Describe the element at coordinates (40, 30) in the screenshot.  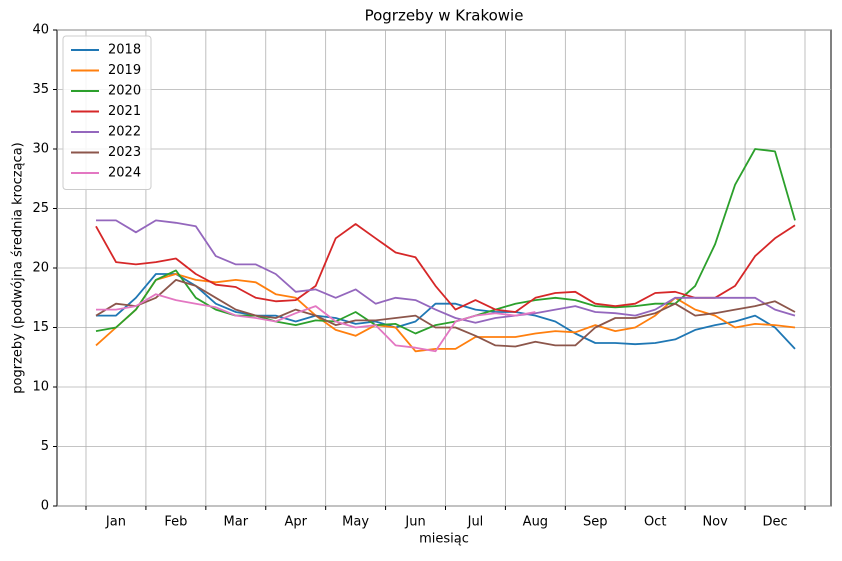
I see `y-tick-label: 40` at that location.